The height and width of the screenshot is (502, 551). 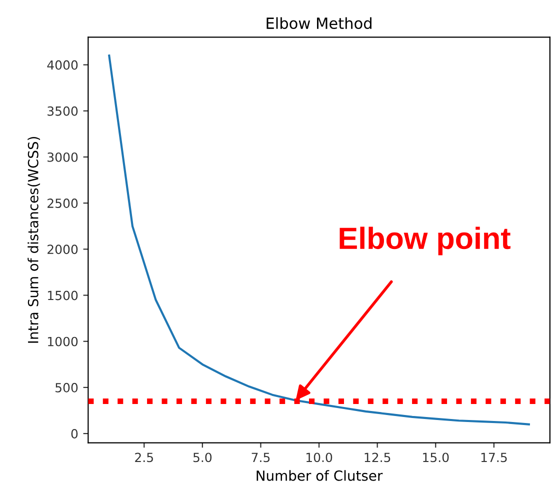 I want to click on x-tick-label: 2.5, so click(x=144, y=457).